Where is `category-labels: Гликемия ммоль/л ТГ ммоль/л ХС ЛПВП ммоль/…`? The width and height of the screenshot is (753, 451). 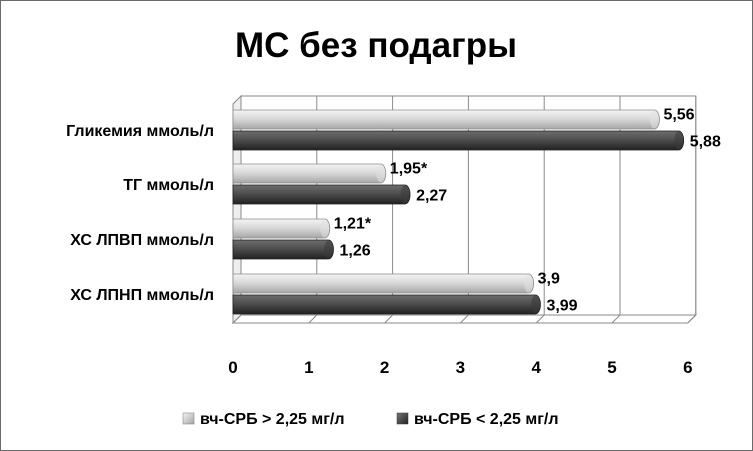
category-labels: Гликемия ммоль/л ТГ ммоль/л ХС ЛПВП ммоль/… is located at coordinates (140, 213).